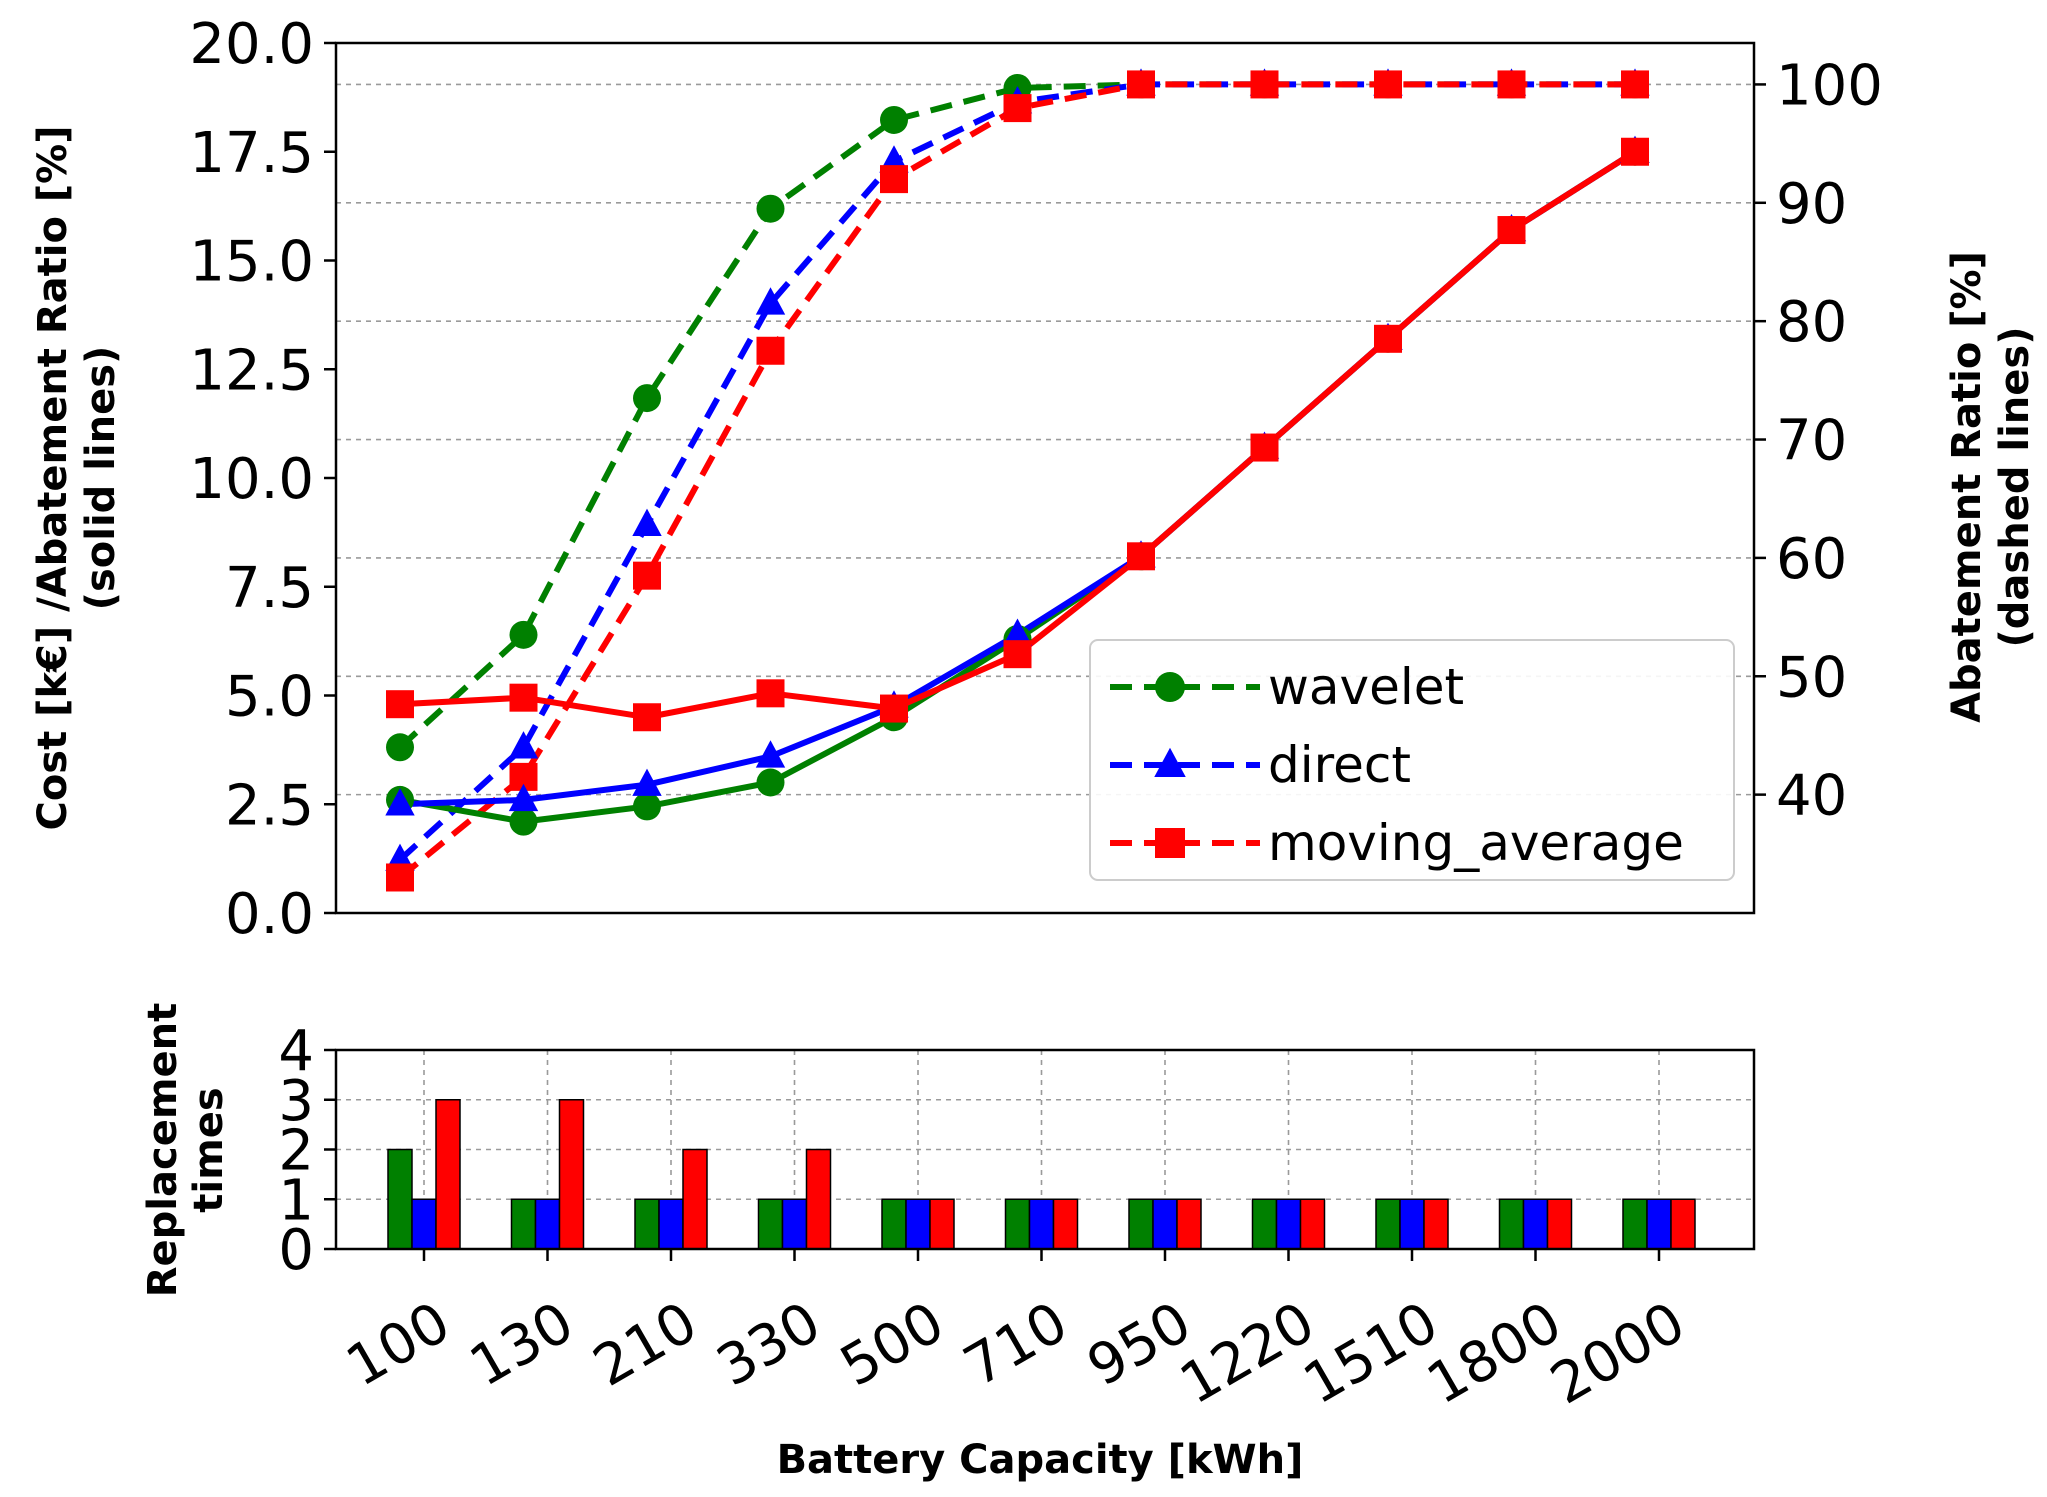 The height and width of the screenshot is (1497, 2047). Describe the element at coordinates (251, 479) in the screenshot. I see `left-y-tick-label: 10.0` at that location.